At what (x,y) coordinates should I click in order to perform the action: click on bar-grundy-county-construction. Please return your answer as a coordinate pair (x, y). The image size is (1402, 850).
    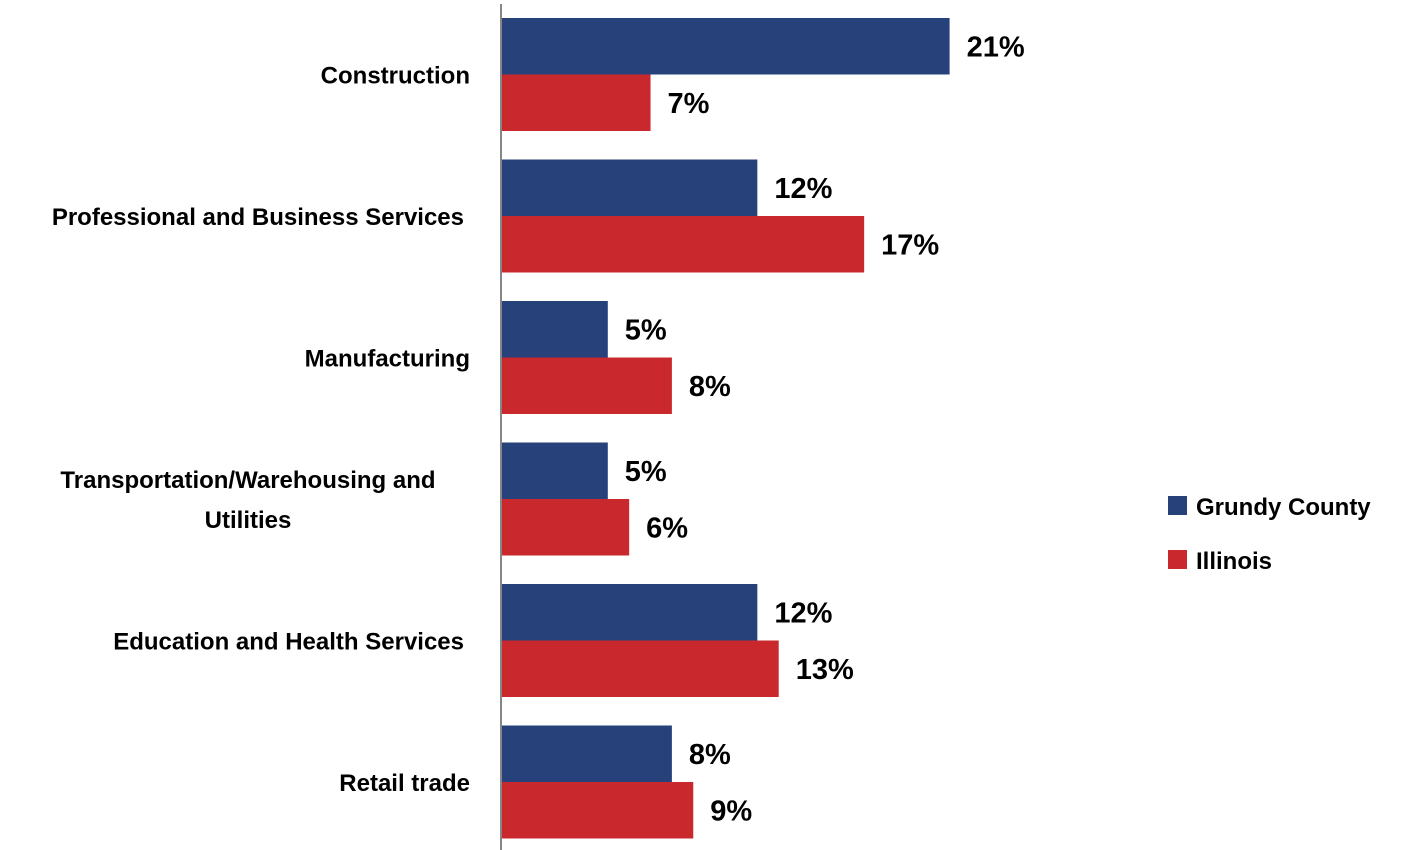
    Looking at the image, I should click on (725, 46).